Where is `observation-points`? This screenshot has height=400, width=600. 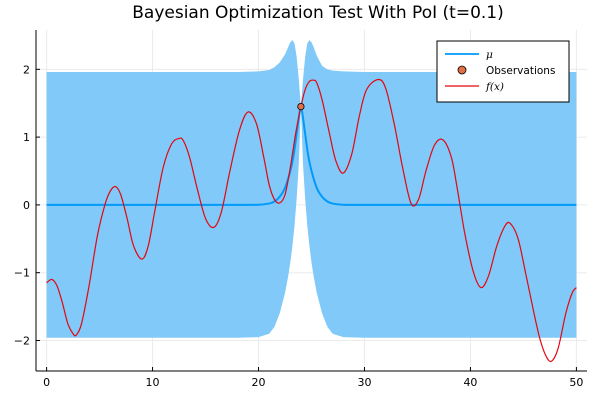
observation-points is located at coordinates (301, 107).